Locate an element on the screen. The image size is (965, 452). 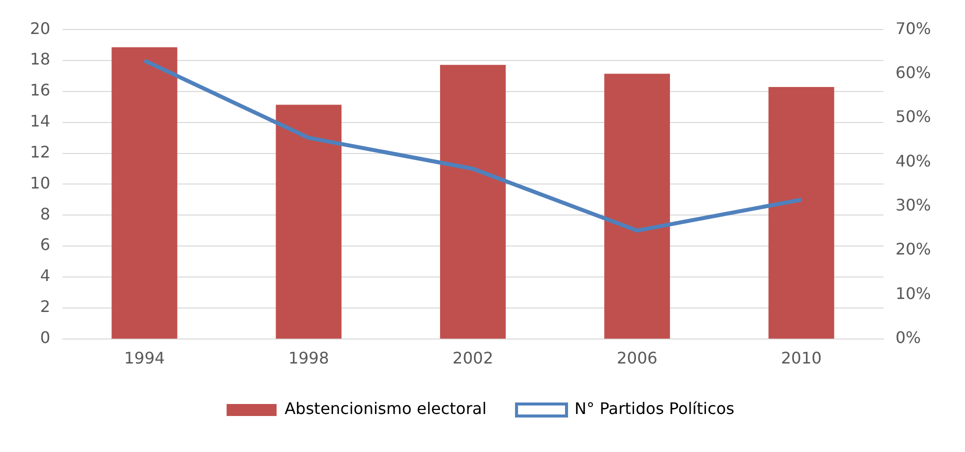
y-tick-label: 2 is located at coordinates (45, 306).